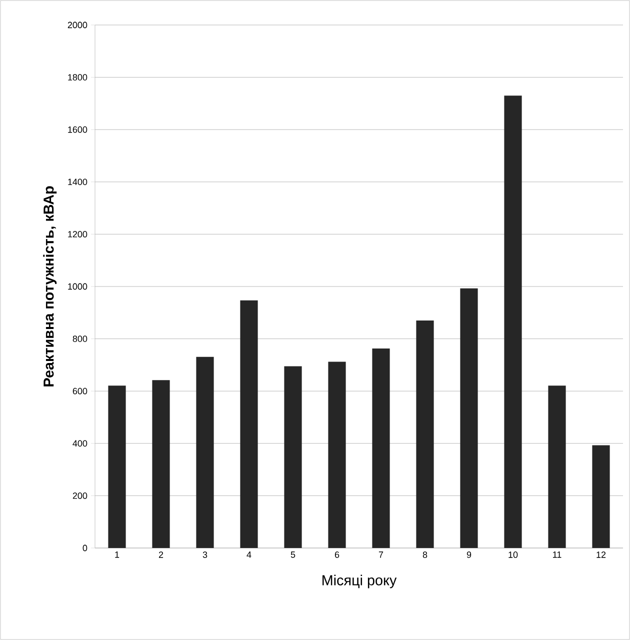  I want to click on y-tick-label: 2000, so click(78, 25).